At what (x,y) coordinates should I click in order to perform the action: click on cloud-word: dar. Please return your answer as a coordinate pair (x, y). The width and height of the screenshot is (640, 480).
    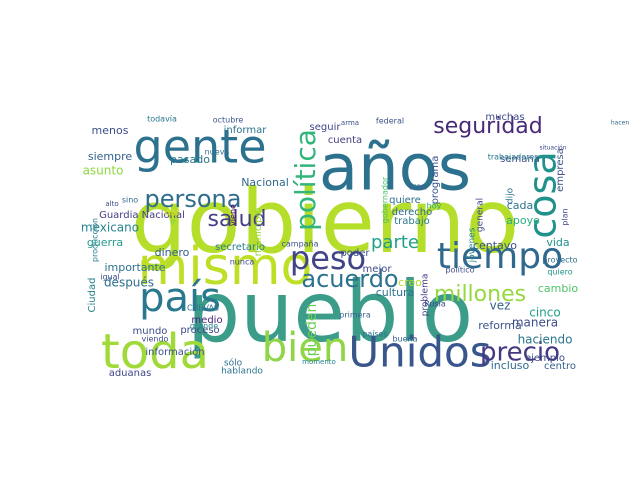
    Looking at the image, I should click on (172, 214).